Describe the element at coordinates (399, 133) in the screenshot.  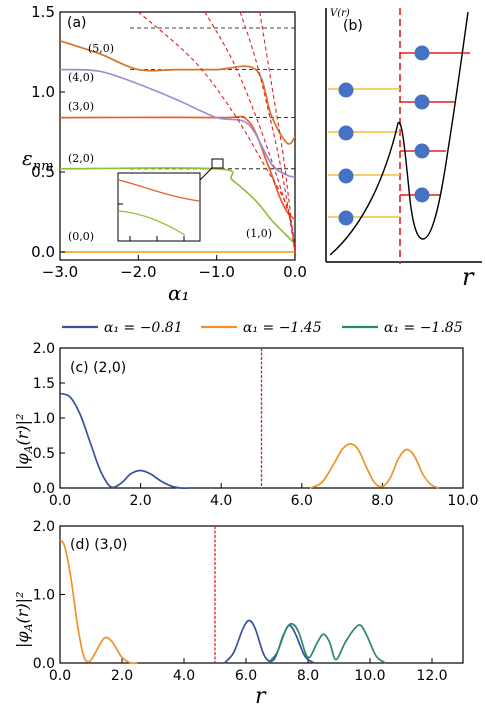
I see `potential-curve` at that location.